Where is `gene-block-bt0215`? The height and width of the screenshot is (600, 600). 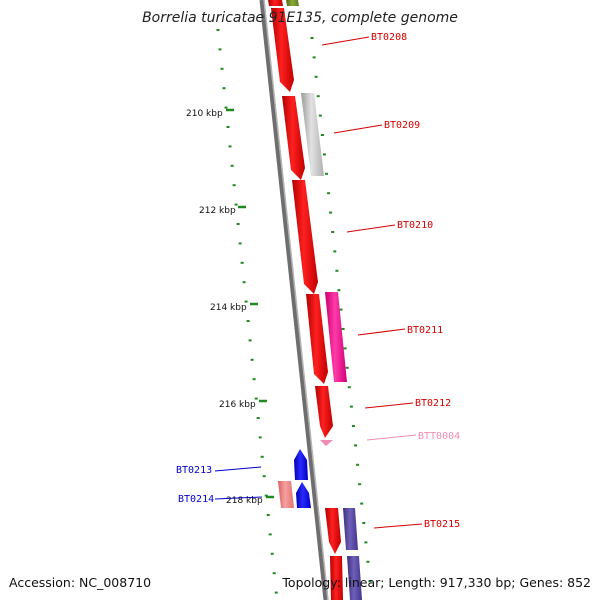
gene-block-bt0215 is located at coordinates (350, 529).